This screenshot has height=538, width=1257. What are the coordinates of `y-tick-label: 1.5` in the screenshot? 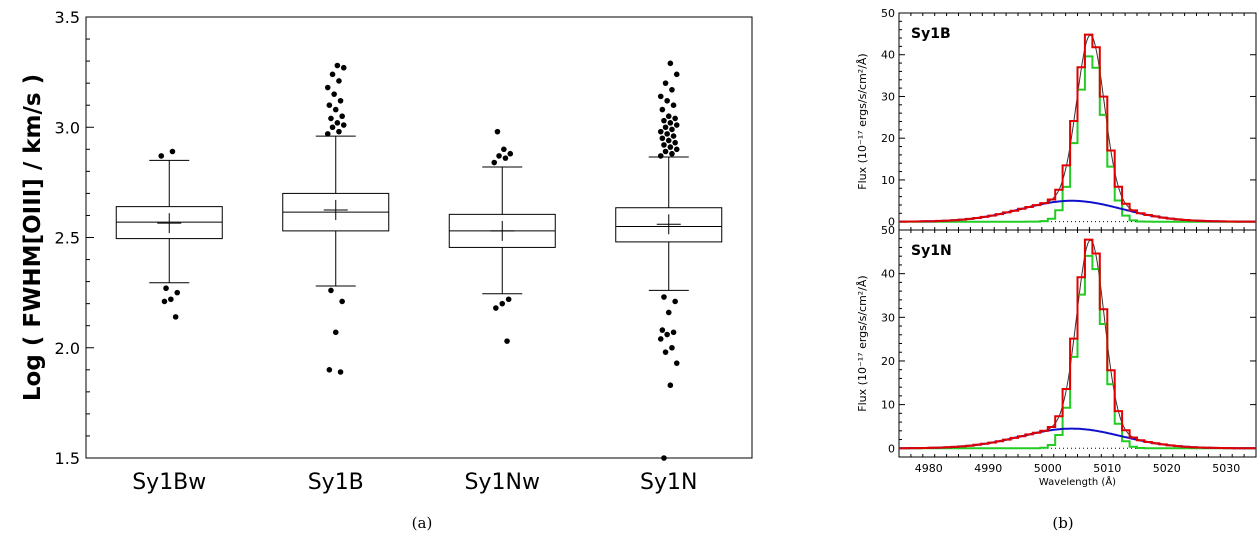 It's located at (67, 458).